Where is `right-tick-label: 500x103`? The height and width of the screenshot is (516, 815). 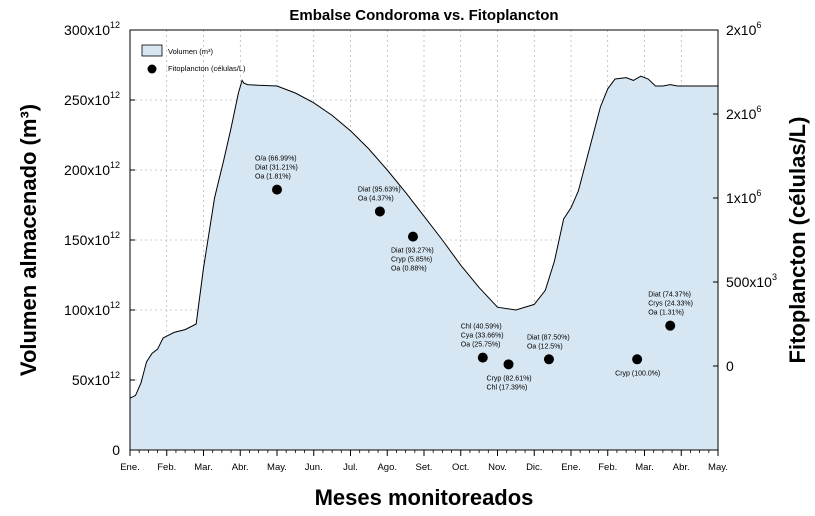 right-tick-label: 500x103 is located at coordinates (751, 281).